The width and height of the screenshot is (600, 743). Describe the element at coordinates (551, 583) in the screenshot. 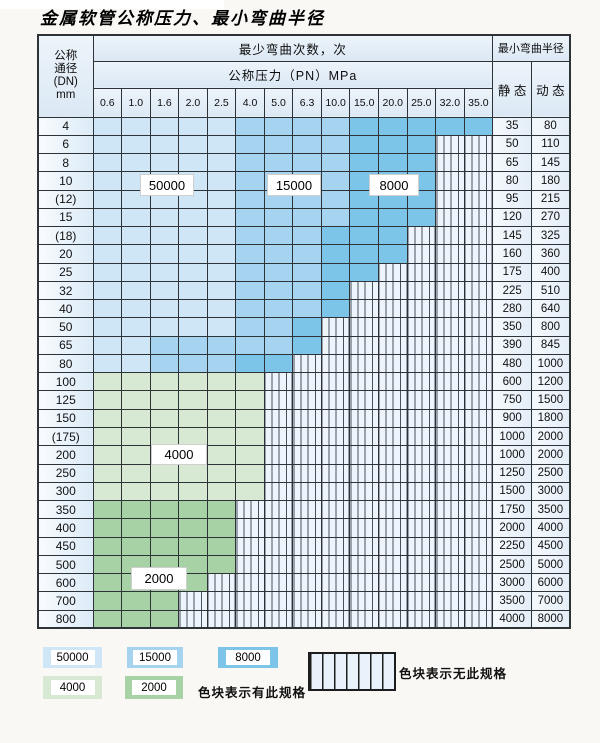

I see `dynamic-radius-cell: 6000` at that location.